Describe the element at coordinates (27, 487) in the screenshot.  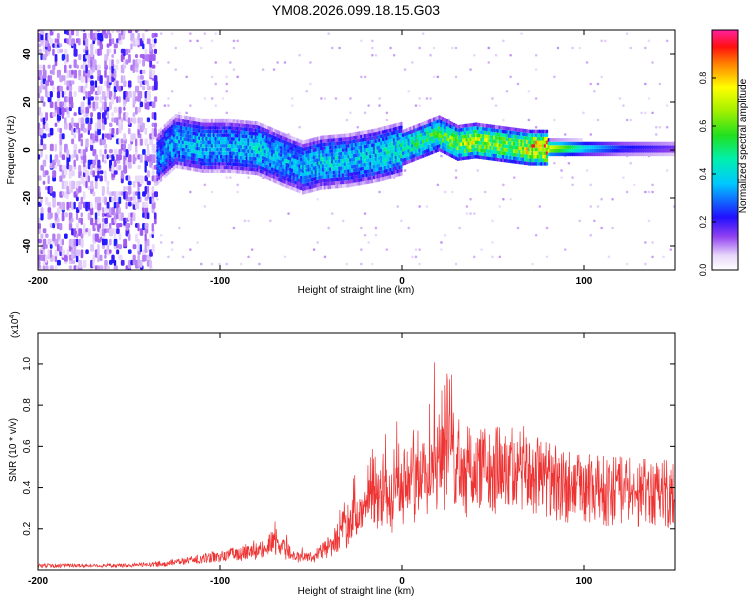
I see `y-tick-label: 0.4` at that location.